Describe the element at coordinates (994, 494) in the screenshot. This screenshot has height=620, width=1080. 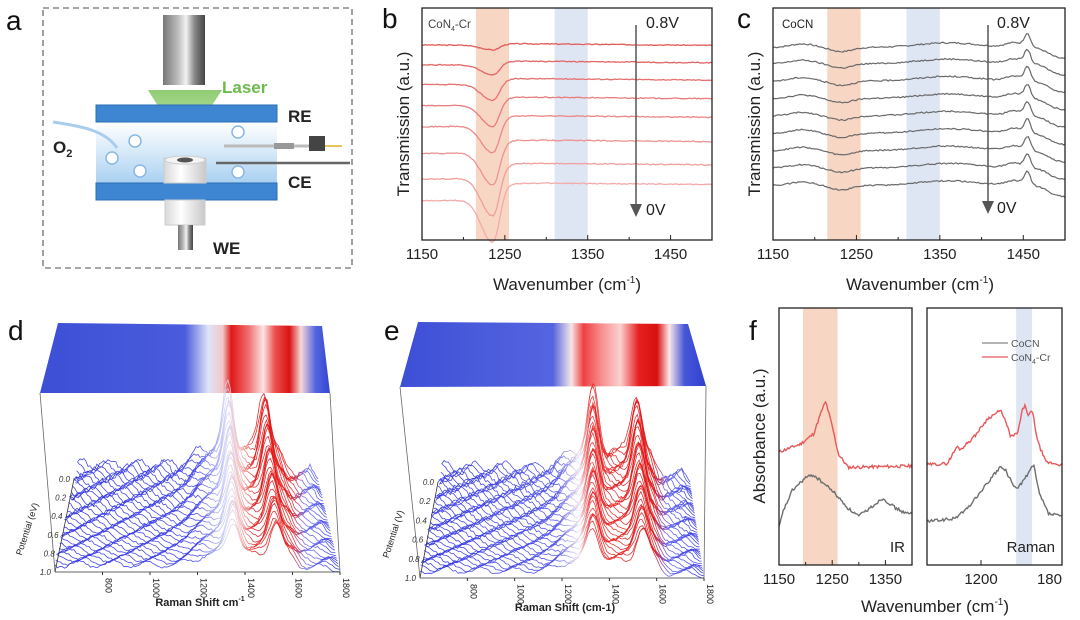
I see `spectrum-cocn` at that location.